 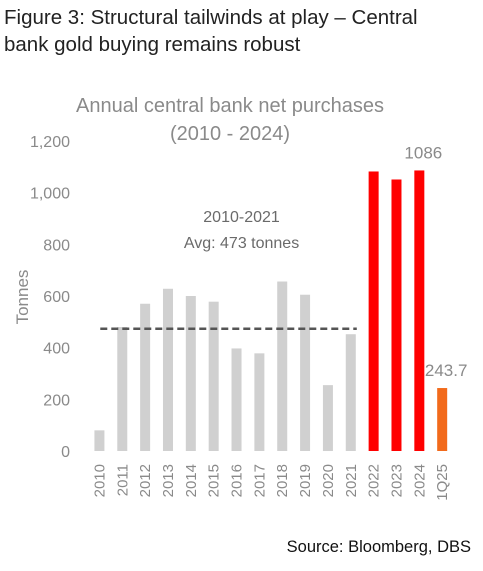 I want to click on bar-2018, so click(x=282, y=366).